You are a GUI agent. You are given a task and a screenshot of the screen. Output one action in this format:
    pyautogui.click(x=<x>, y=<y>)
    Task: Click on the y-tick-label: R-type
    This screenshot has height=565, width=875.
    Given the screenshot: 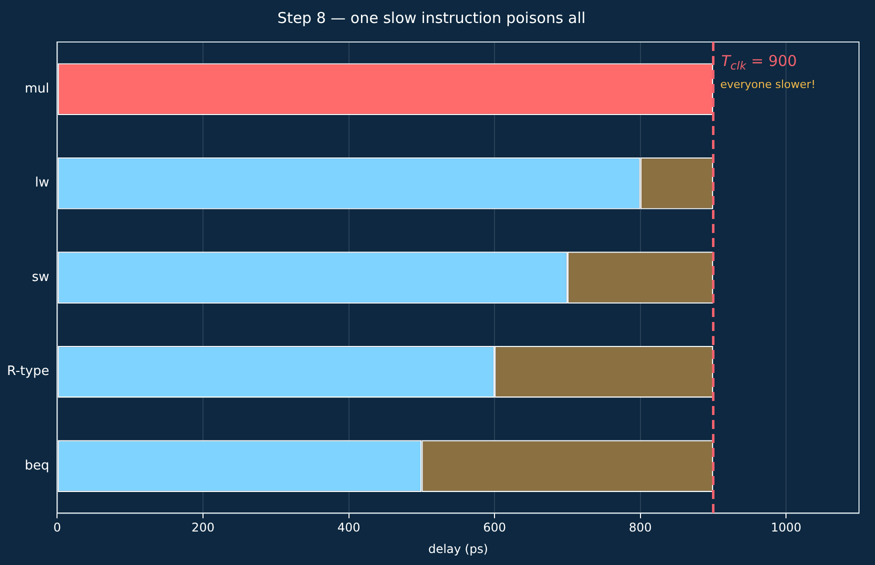 What is the action you would take?
    pyautogui.click(x=28, y=372)
    